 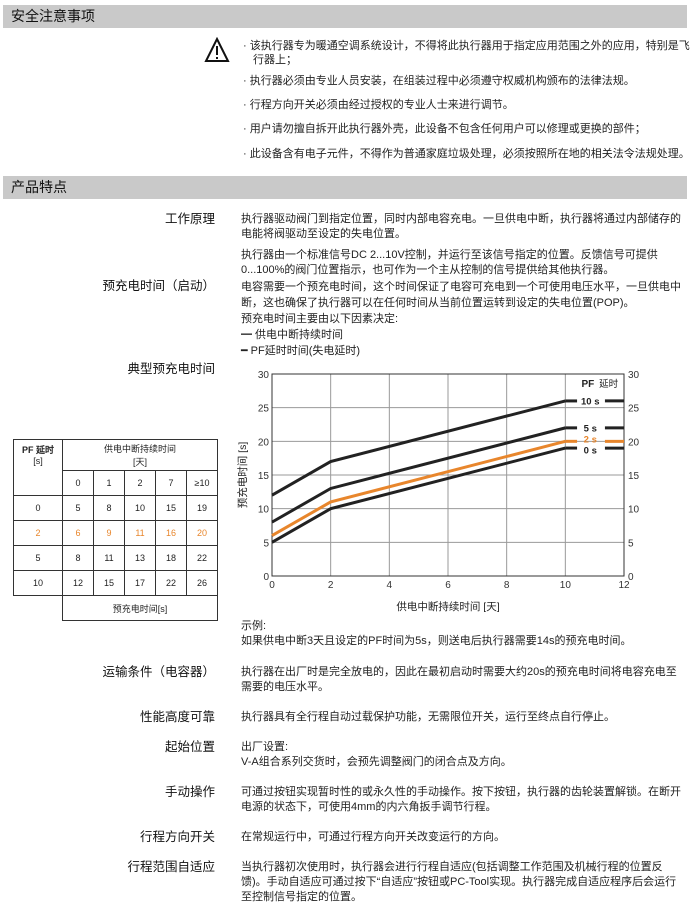 What do you see at coordinates (217, 49) in the screenshot?
I see `warning-triangle-icon` at bounding box center [217, 49].